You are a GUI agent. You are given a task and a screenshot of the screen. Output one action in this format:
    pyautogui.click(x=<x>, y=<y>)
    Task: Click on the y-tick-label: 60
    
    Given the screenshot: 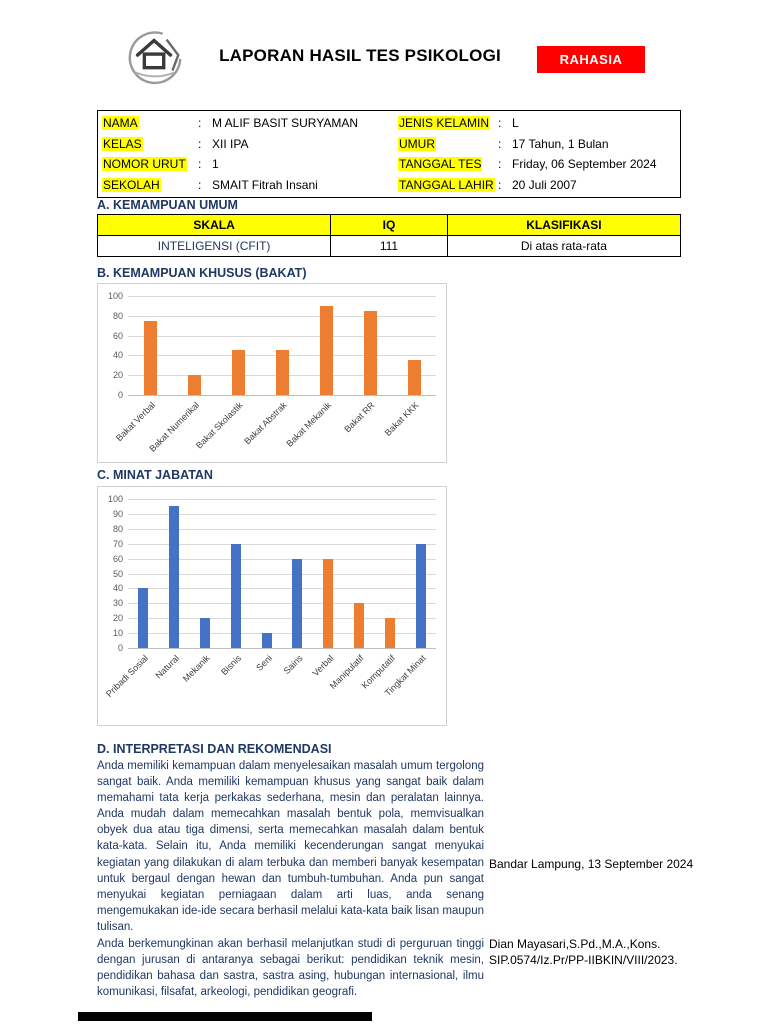 What is the action you would take?
    pyautogui.click(x=117, y=558)
    